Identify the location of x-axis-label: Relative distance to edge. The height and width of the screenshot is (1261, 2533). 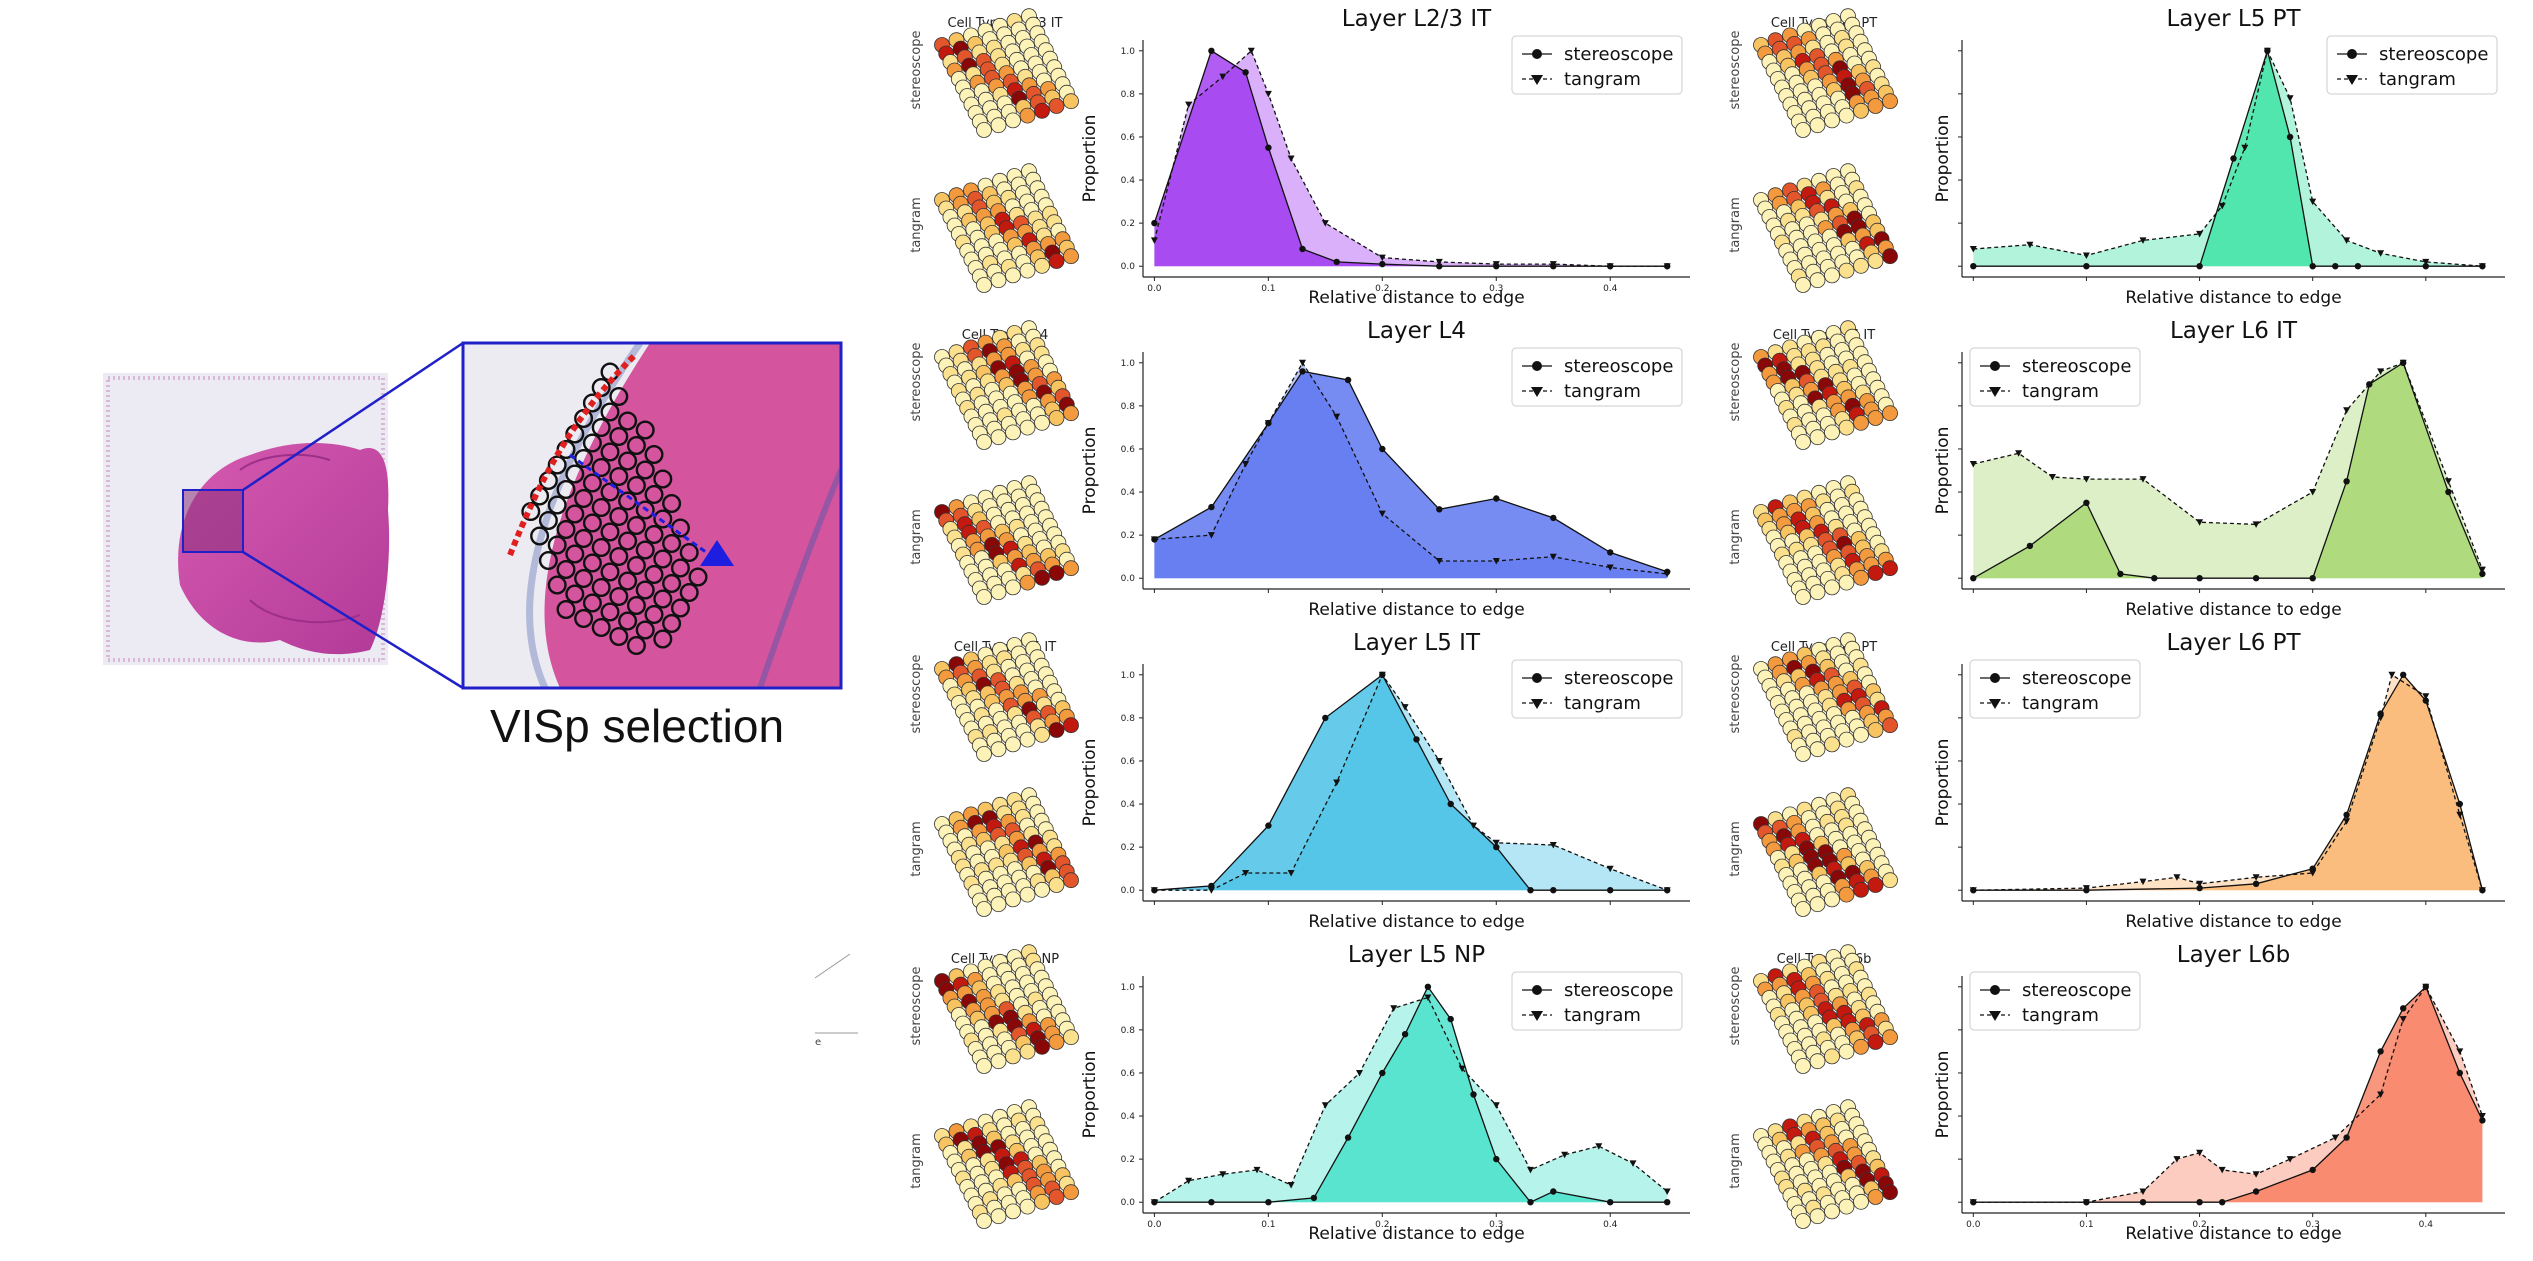
(2233, 610).